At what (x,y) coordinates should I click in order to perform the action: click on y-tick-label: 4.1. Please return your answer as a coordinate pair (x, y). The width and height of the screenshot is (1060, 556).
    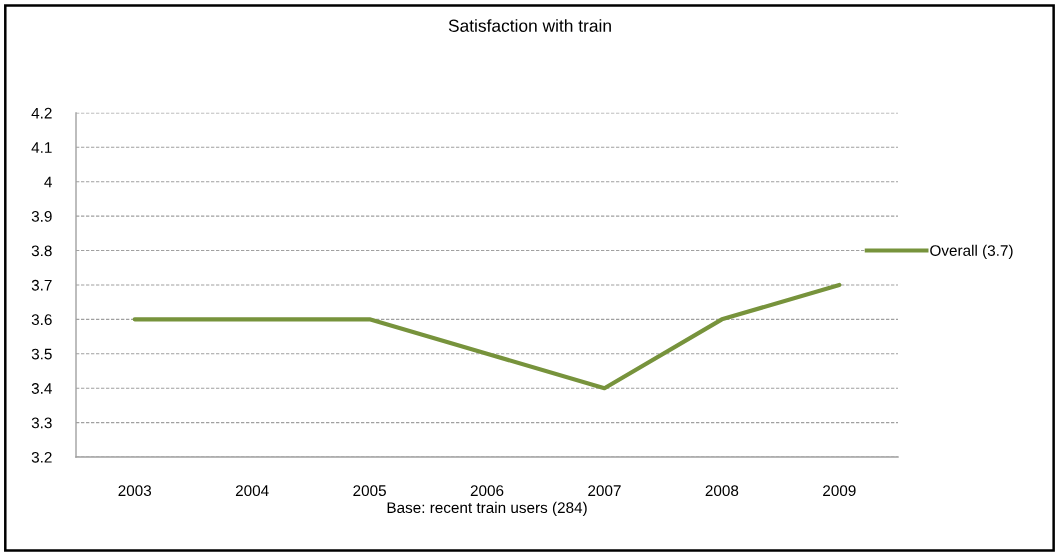
    Looking at the image, I should click on (41, 147).